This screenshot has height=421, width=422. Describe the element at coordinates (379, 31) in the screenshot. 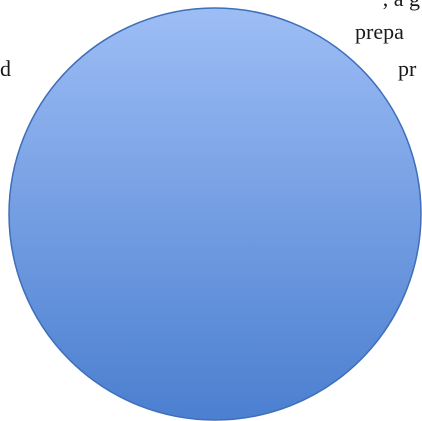

I see `text-fragment-prepa: prepa` at that location.